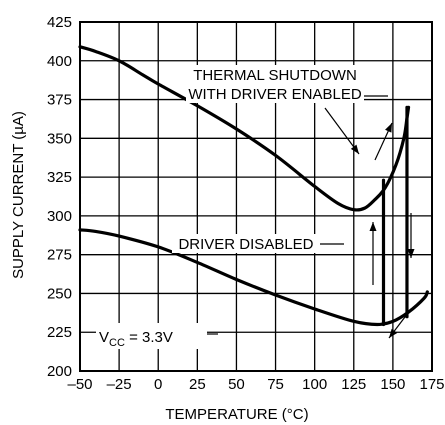 Image resolution: width=445 pixels, height=425 pixels. What do you see at coordinates (236, 384) in the screenshot?
I see `x-tick-label: 50` at bounding box center [236, 384].